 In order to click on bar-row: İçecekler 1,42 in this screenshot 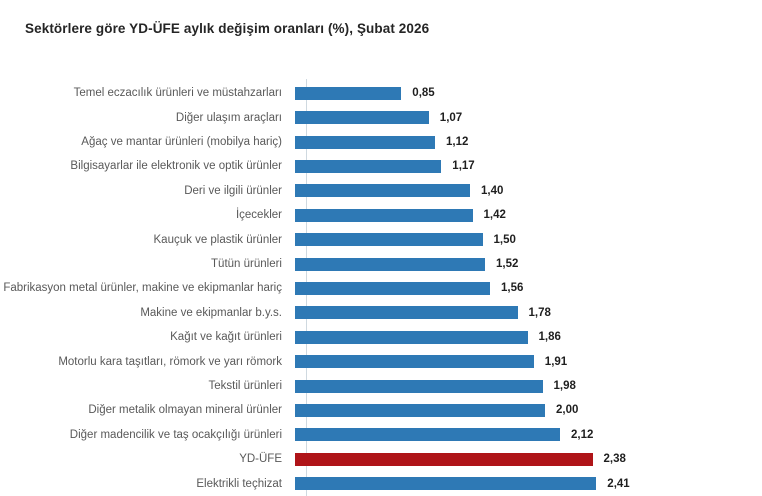, I will do `click(381, 215)`.